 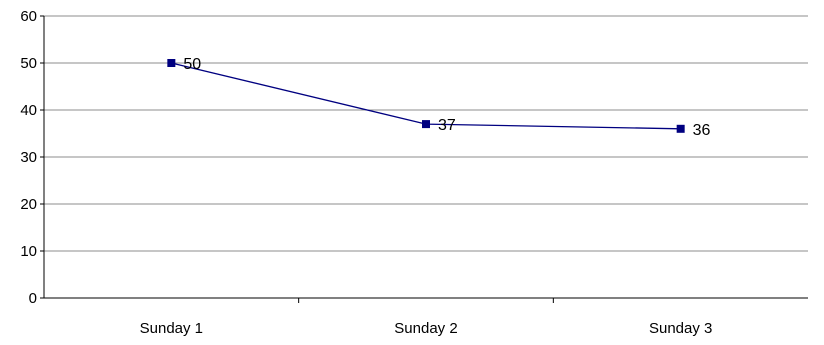 I want to click on x-tick-label: Sunday 2, so click(x=425, y=328).